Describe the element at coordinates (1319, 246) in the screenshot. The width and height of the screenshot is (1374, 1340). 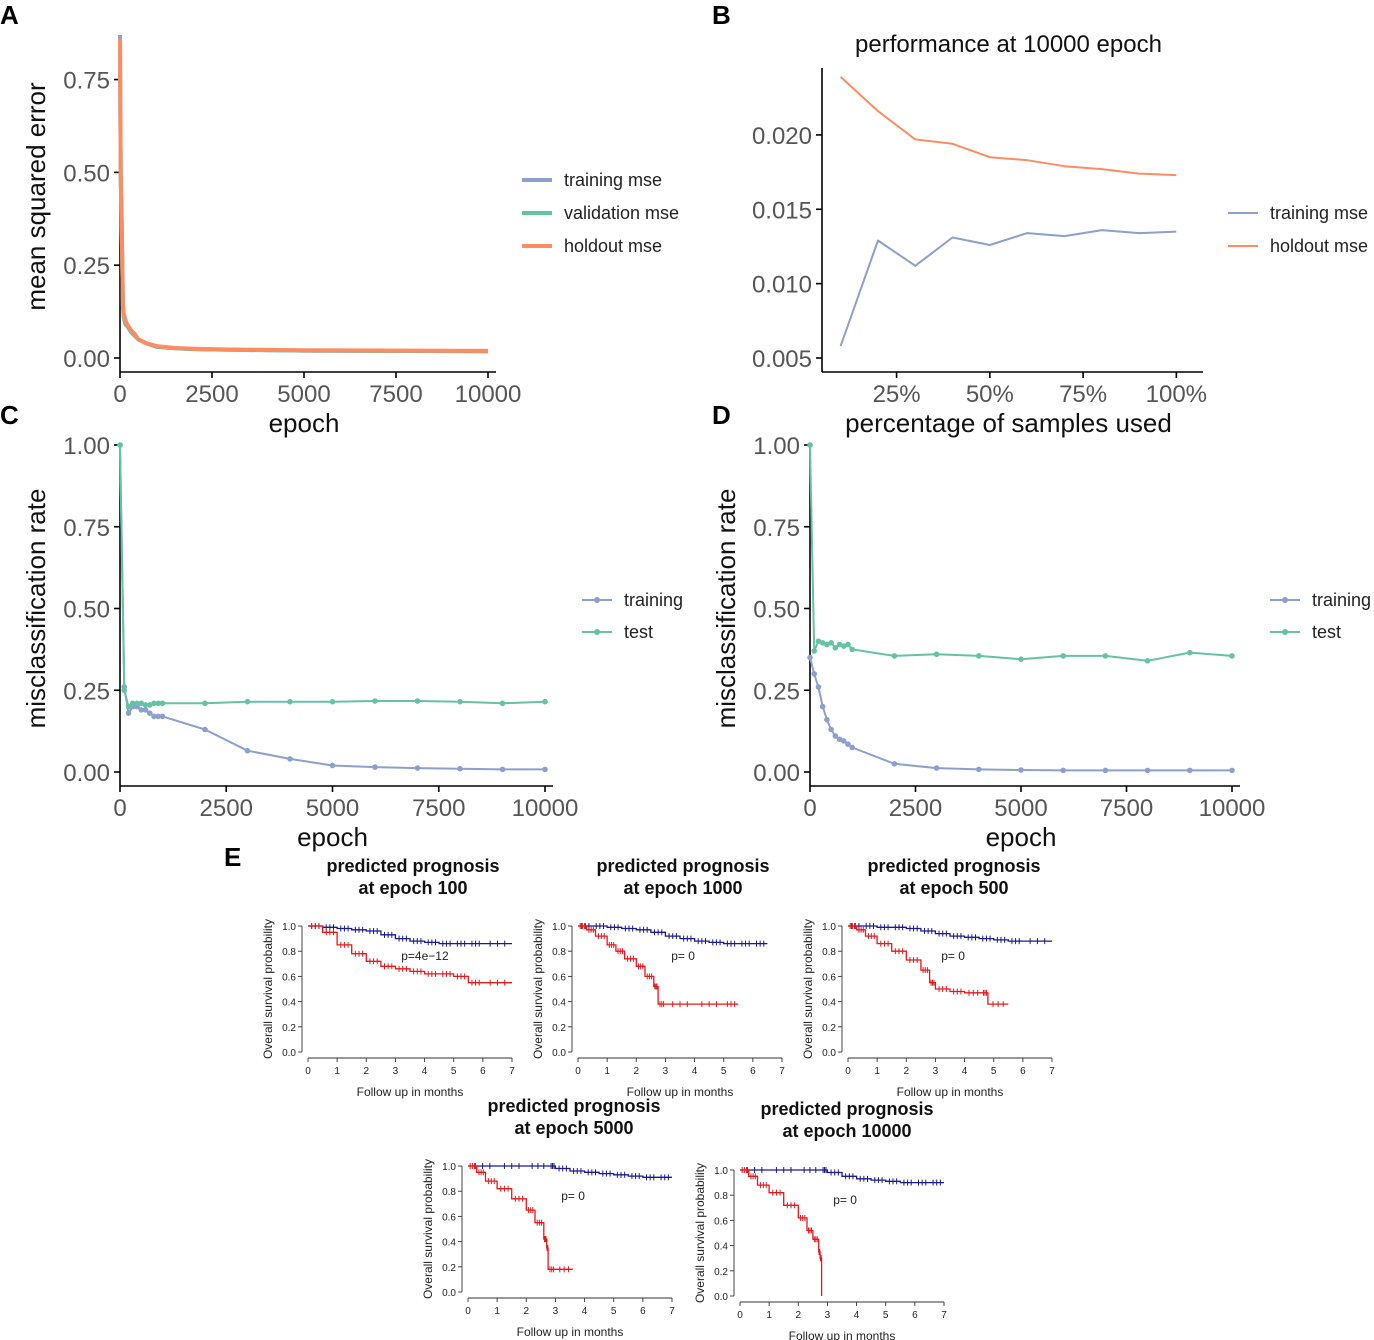
I see `legend-label: holdout mse` at that location.